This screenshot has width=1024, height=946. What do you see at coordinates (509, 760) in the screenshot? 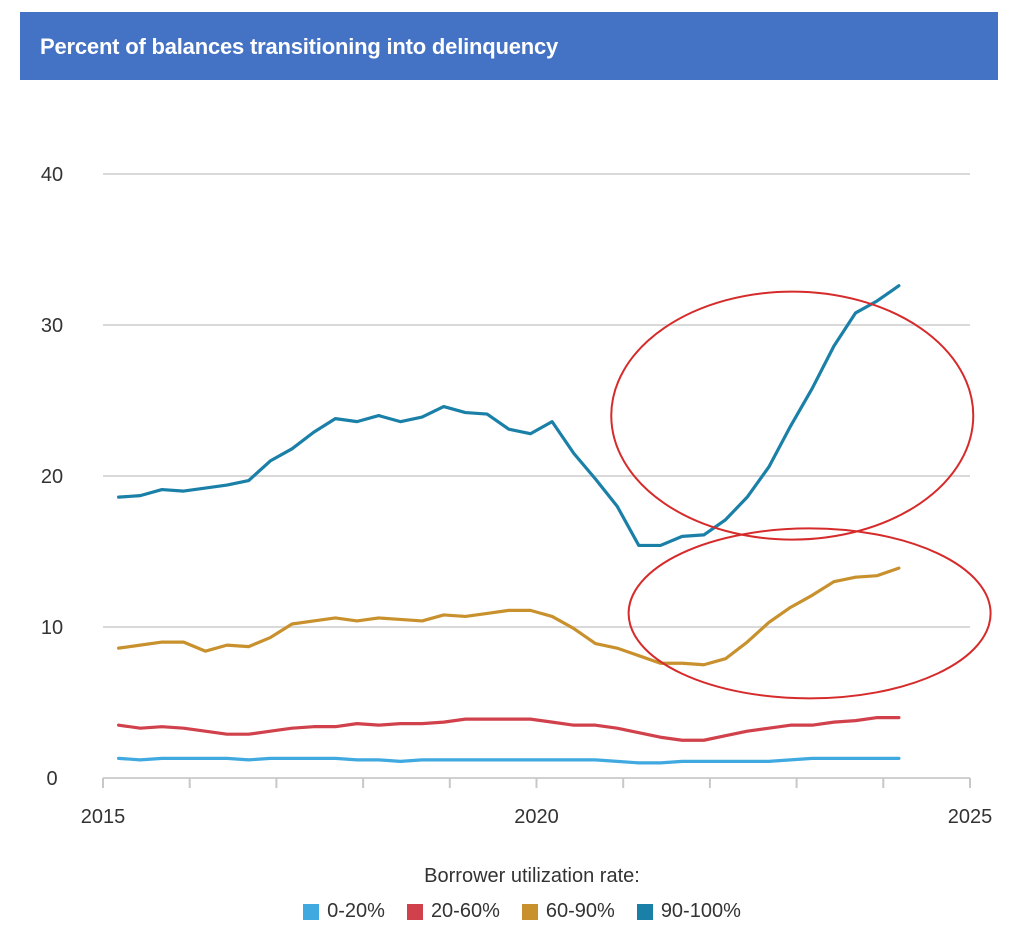
I see `series-line-0-20%` at bounding box center [509, 760].